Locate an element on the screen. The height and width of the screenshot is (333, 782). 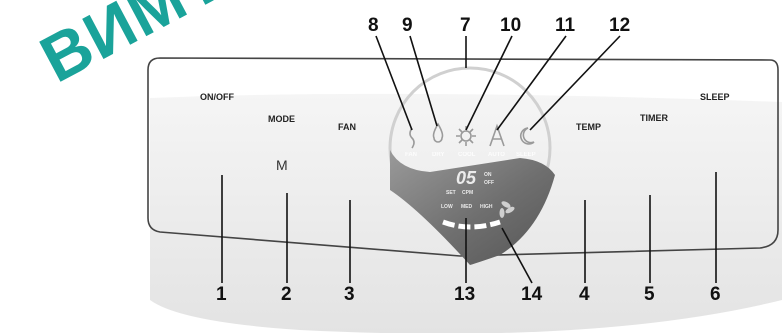
moon-icon is located at coordinates (527, 136).